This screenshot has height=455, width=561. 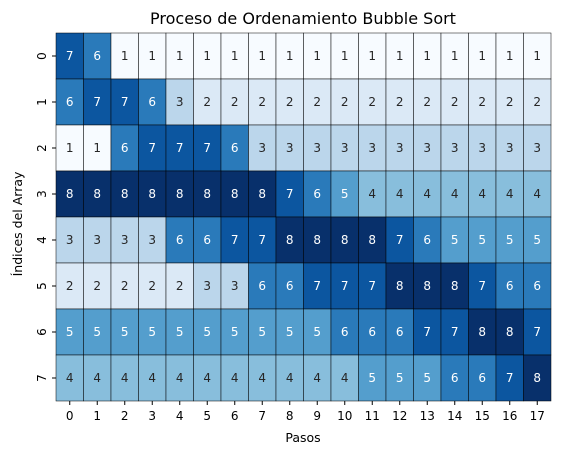 I want to click on x-tick-label: 9, so click(x=317, y=416).